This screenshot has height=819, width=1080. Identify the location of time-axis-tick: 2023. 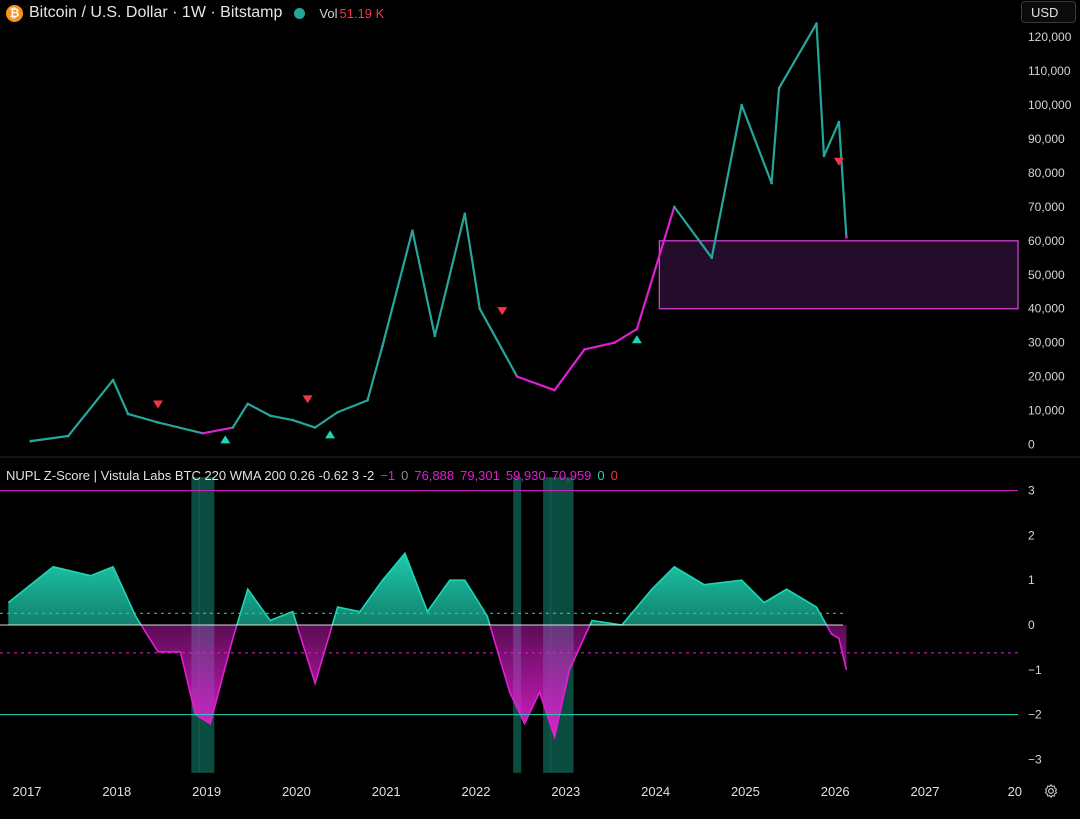
(565, 791).